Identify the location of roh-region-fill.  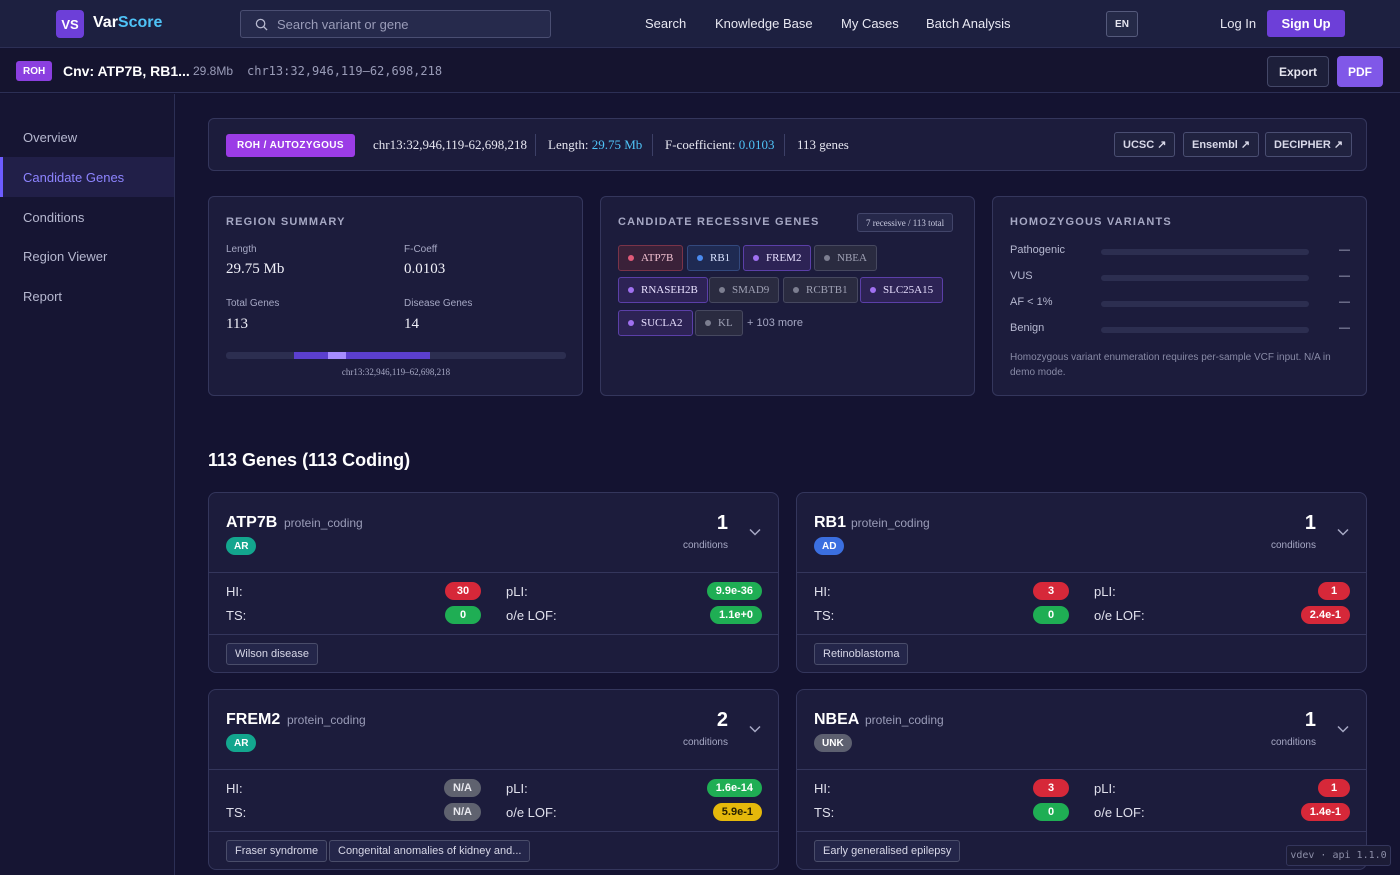
(362, 355).